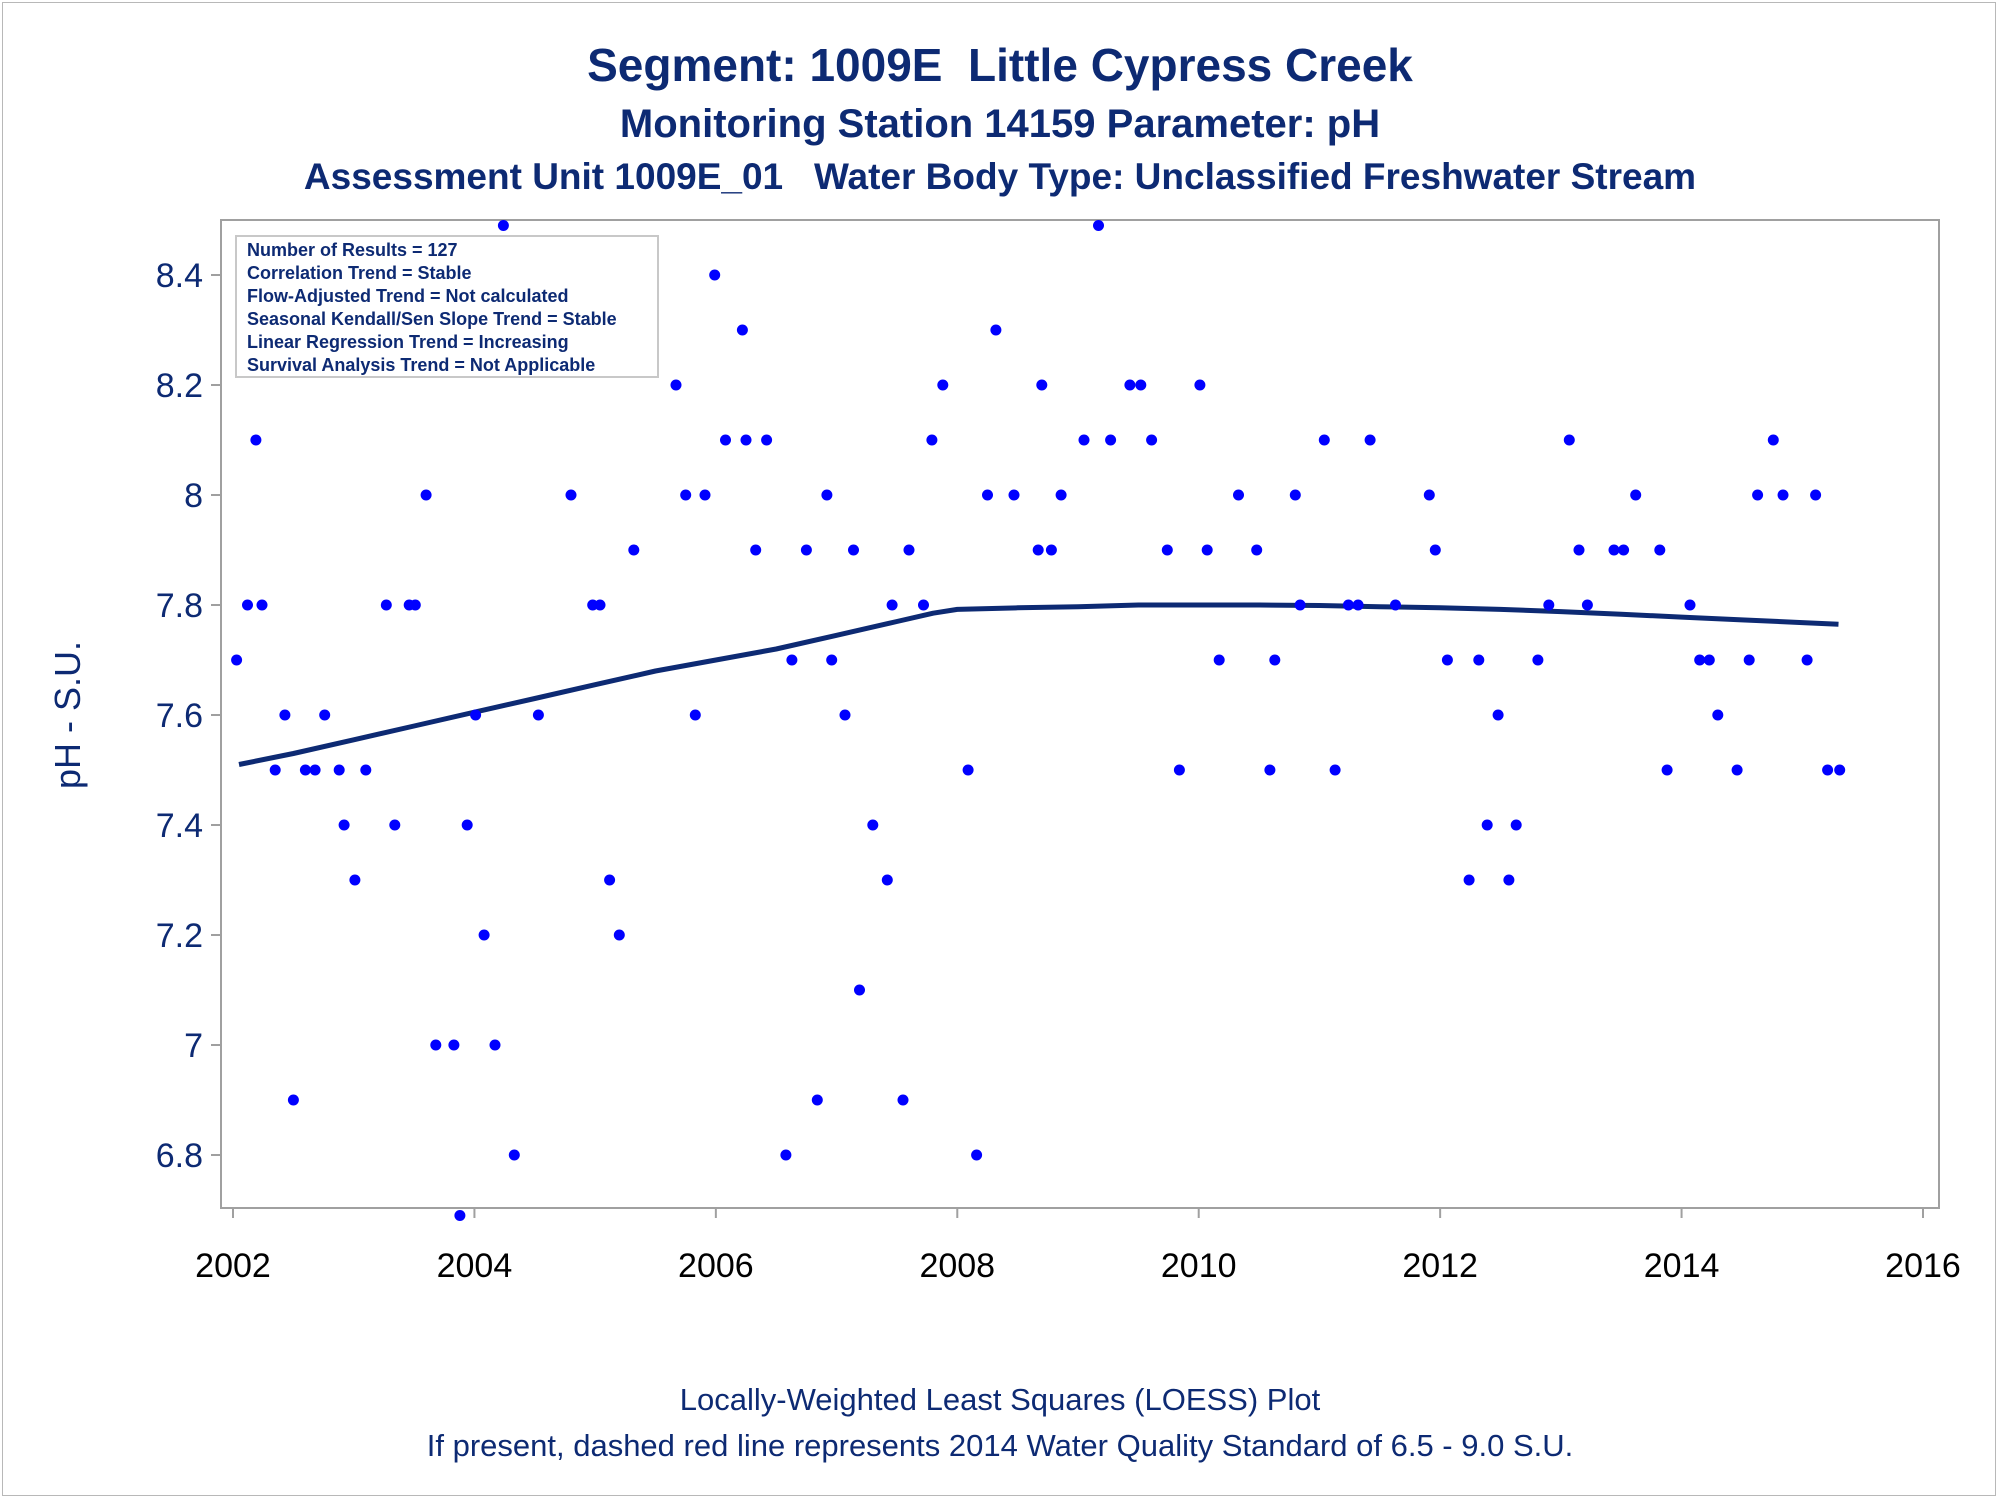 The height and width of the screenshot is (1500, 2000). Describe the element at coordinates (359, 273) in the screenshot. I see `stats-line: Correlation Trend = Stable` at that location.